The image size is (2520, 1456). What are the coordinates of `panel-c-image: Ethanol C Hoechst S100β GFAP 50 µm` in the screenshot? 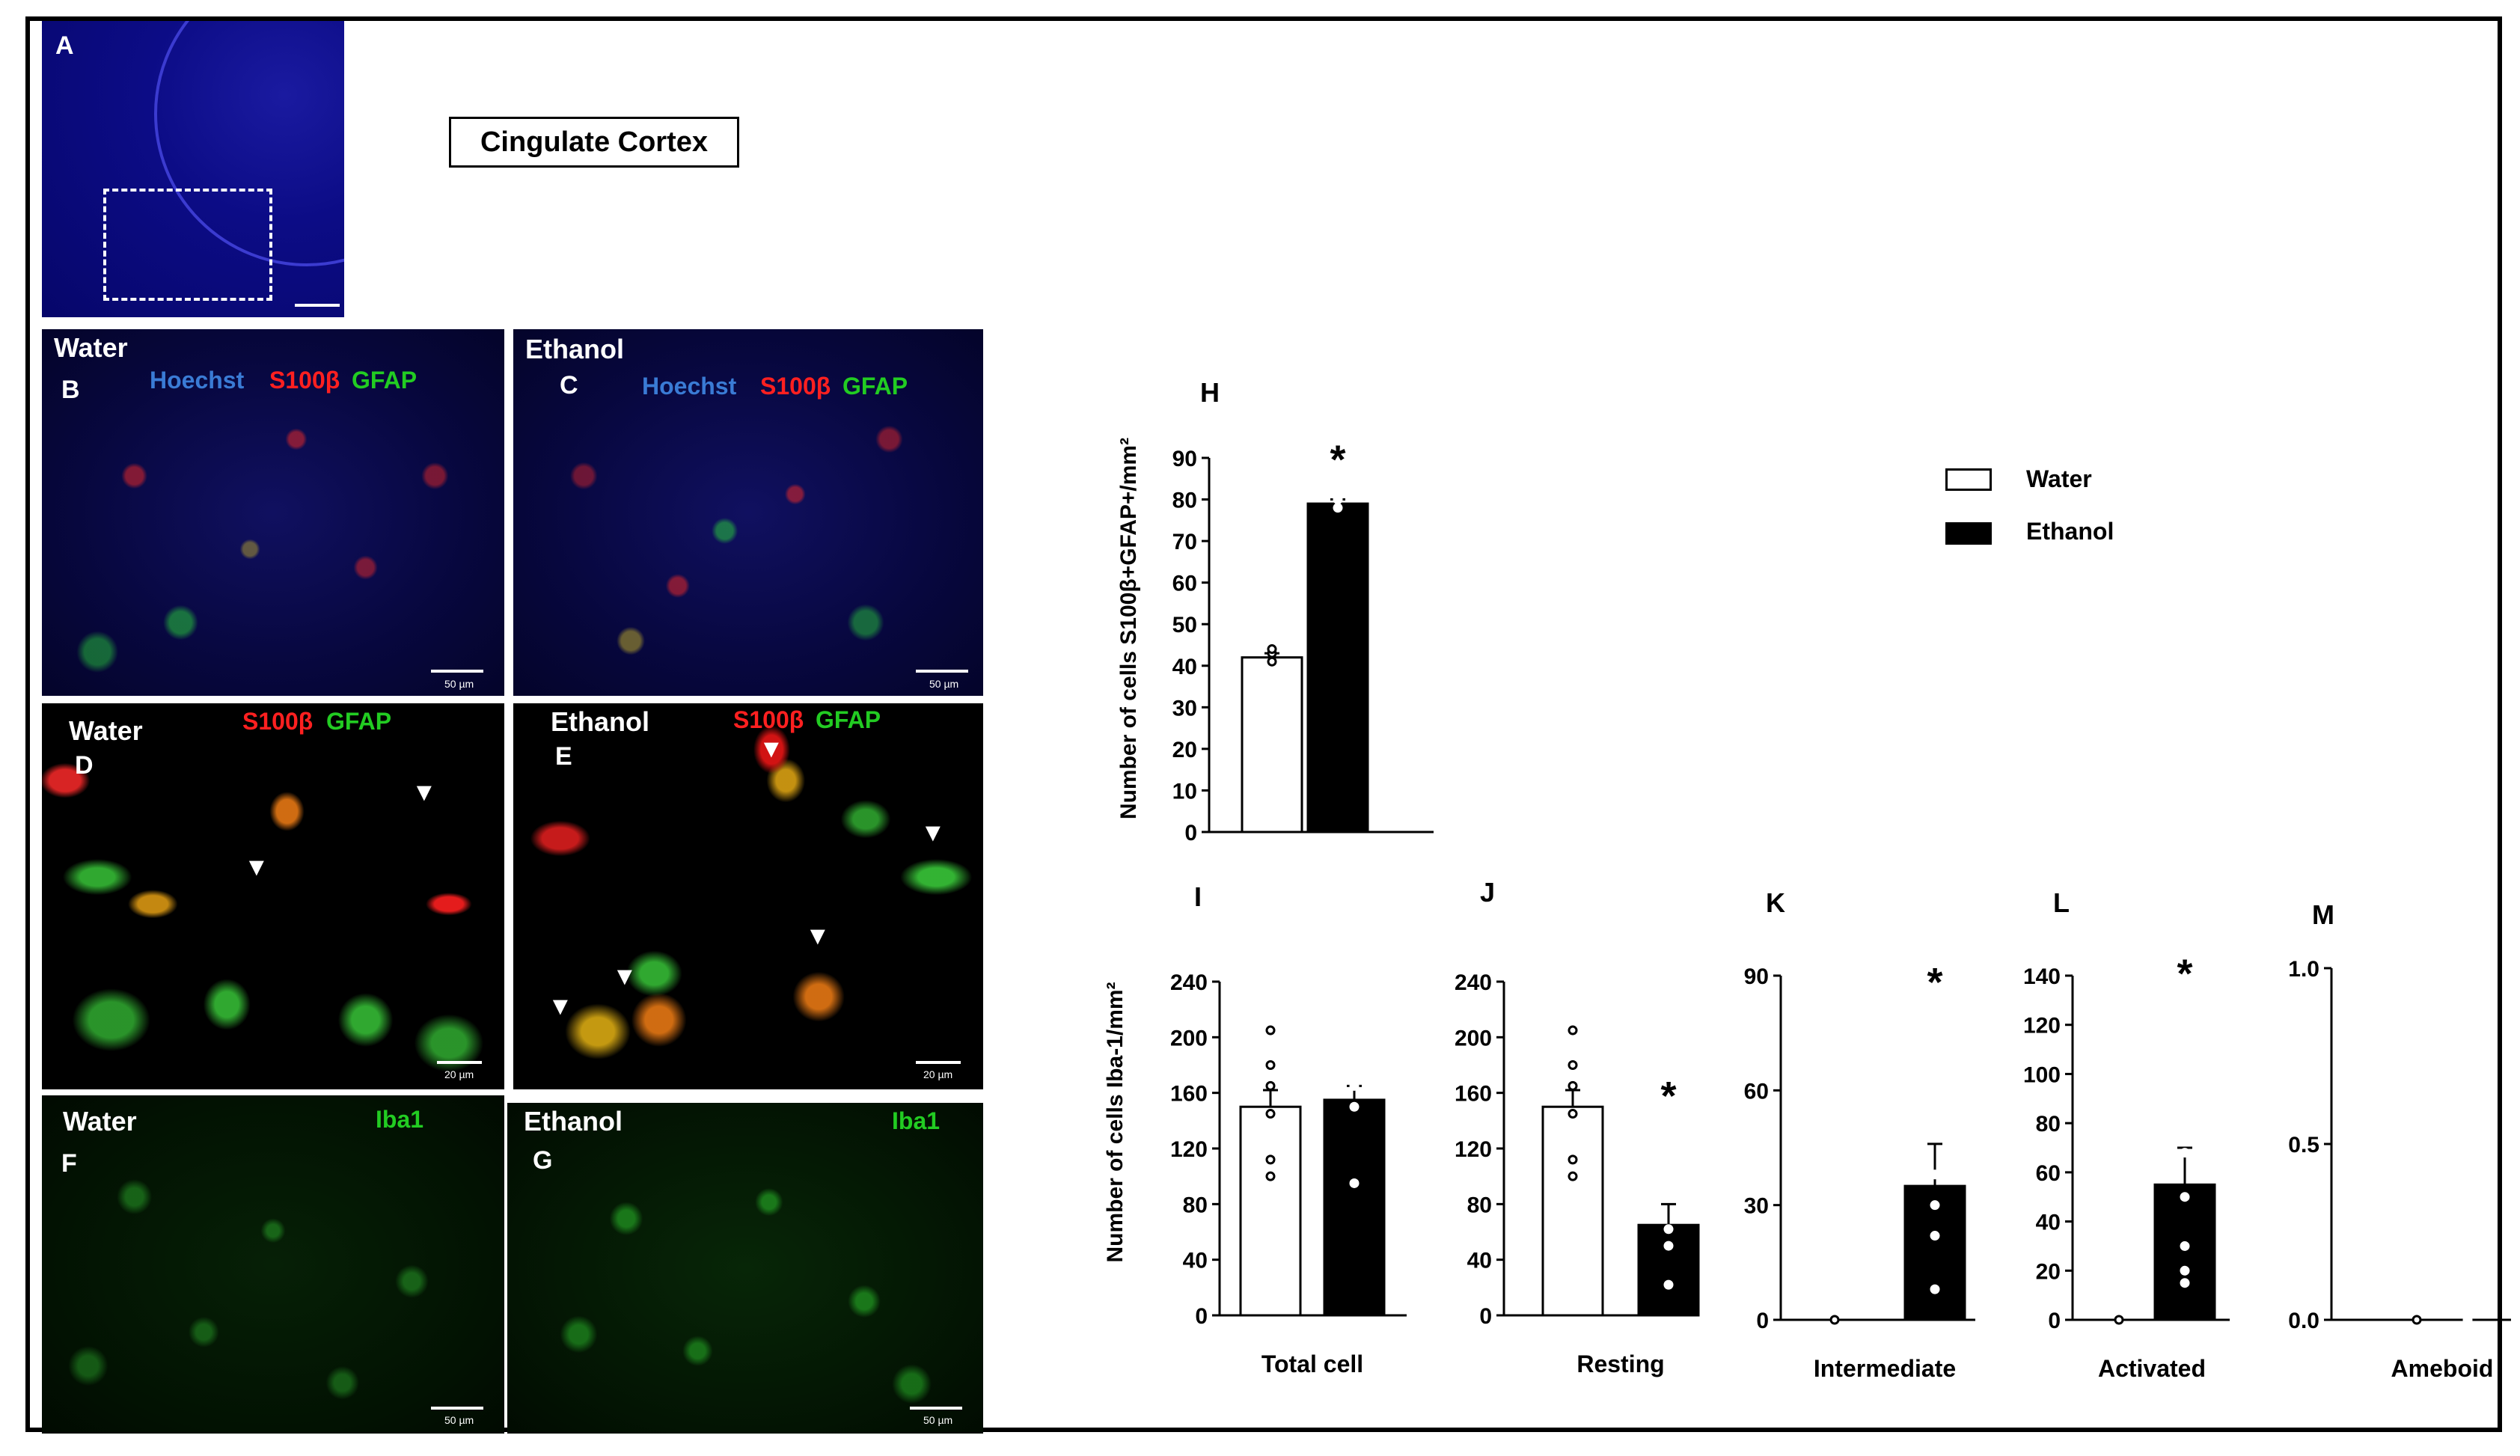 It's located at (748, 512).